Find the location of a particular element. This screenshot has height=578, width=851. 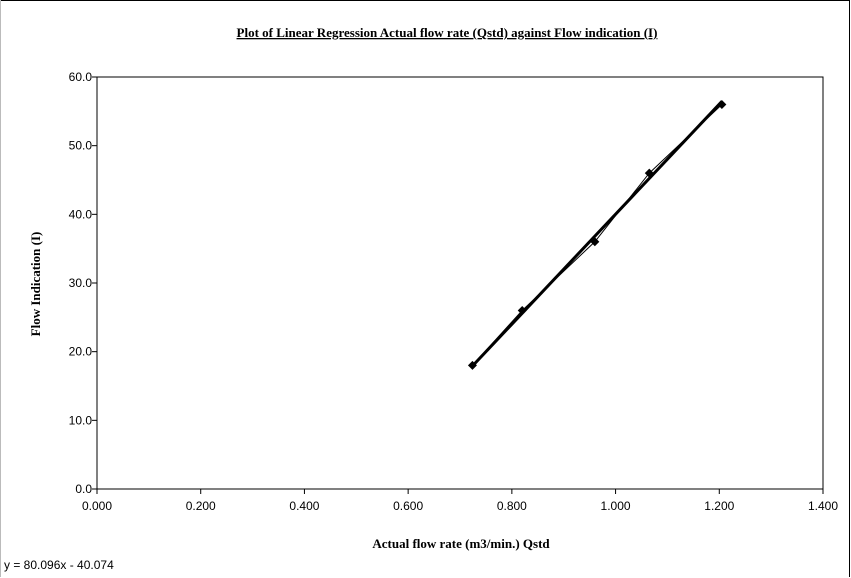

x-tick-label: 0.800 is located at coordinates (512, 506).